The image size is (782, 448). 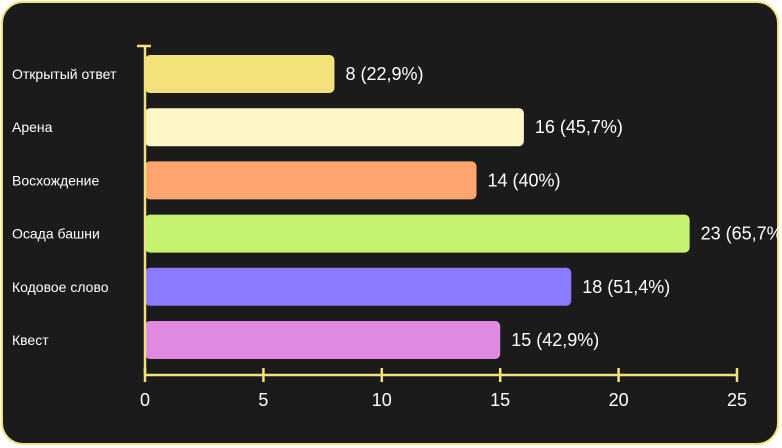 I want to click on x-tick-label: 5, so click(x=263, y=400).